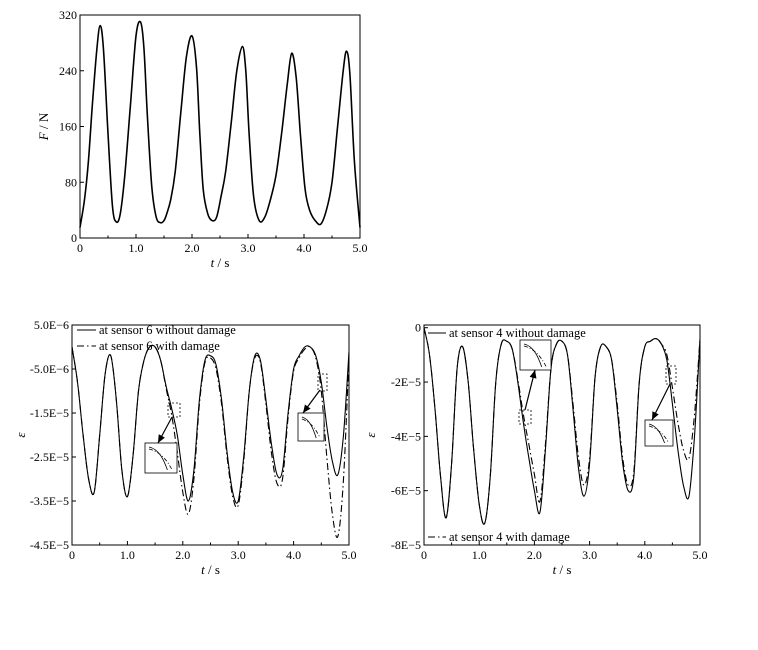 The width and height of the screenshot is (758, 650). What do you see at coordinates (71, 182) in the screenshot?
I see `y-tick-label: 80` at bounding box center [71, 182].